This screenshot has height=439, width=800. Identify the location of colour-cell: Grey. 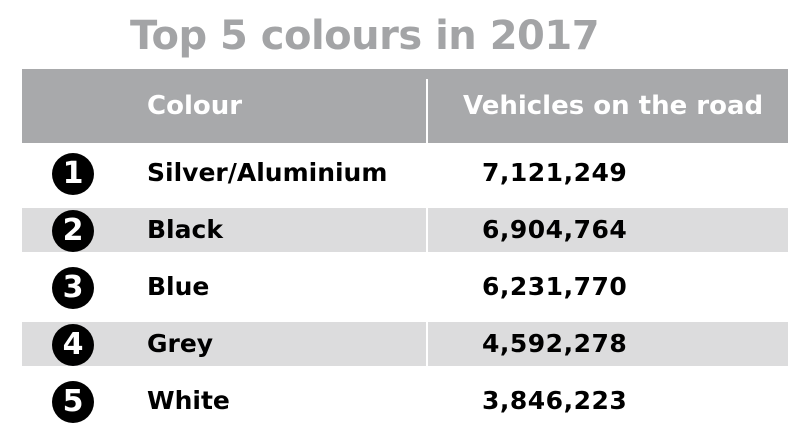
(180, 343).